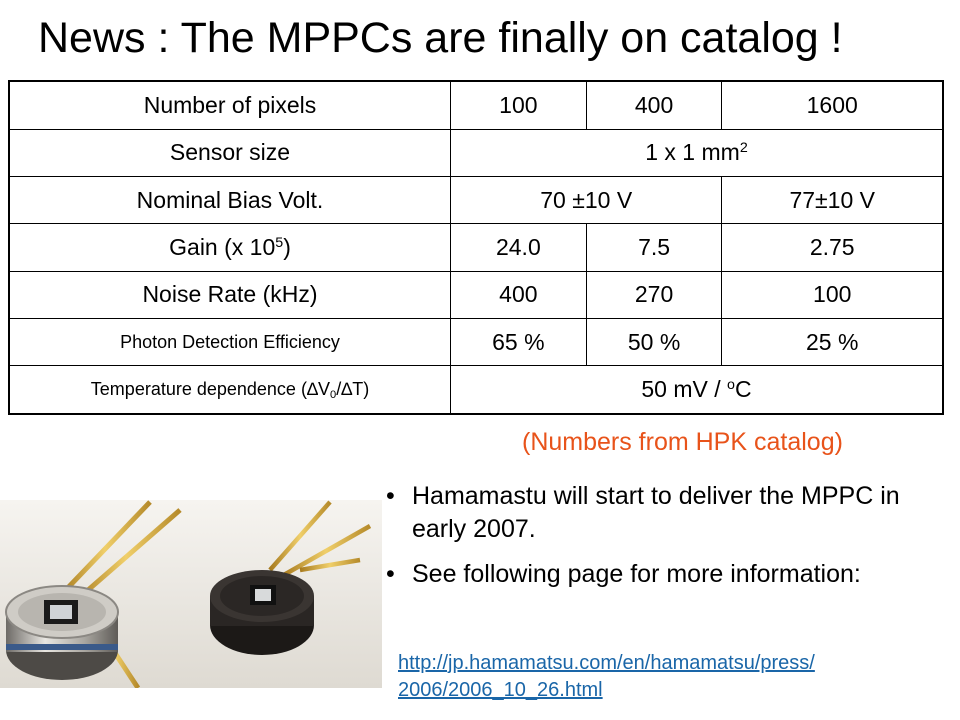 The height and width of the screenshot is (720, 960). What do you see at coordinates (229, 153) in the screenshot?
I see `row-label-sensor: Sensor size` at bounding box center [229, 153].